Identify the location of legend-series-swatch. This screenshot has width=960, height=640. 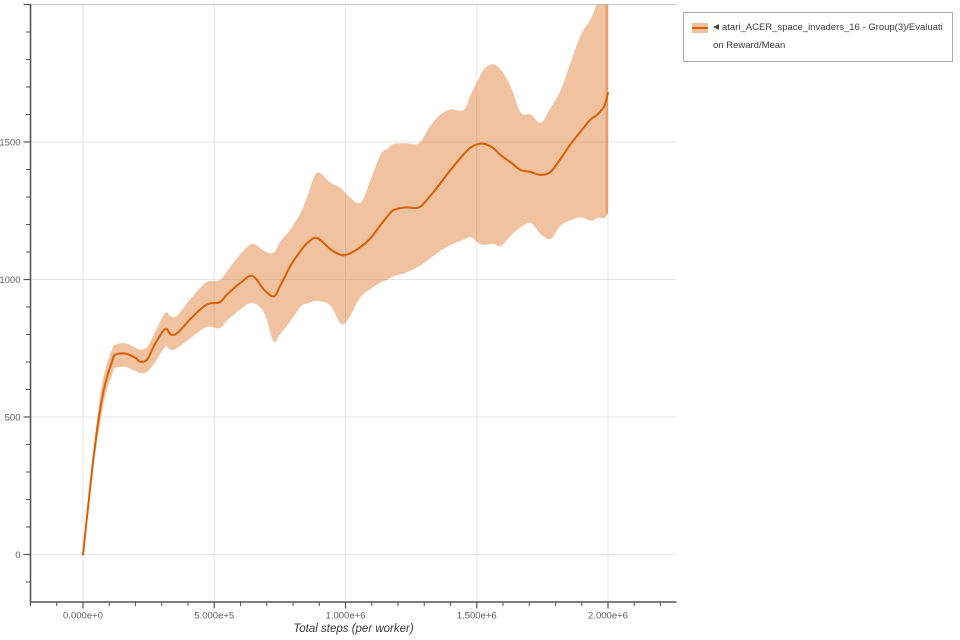
(700, 28).